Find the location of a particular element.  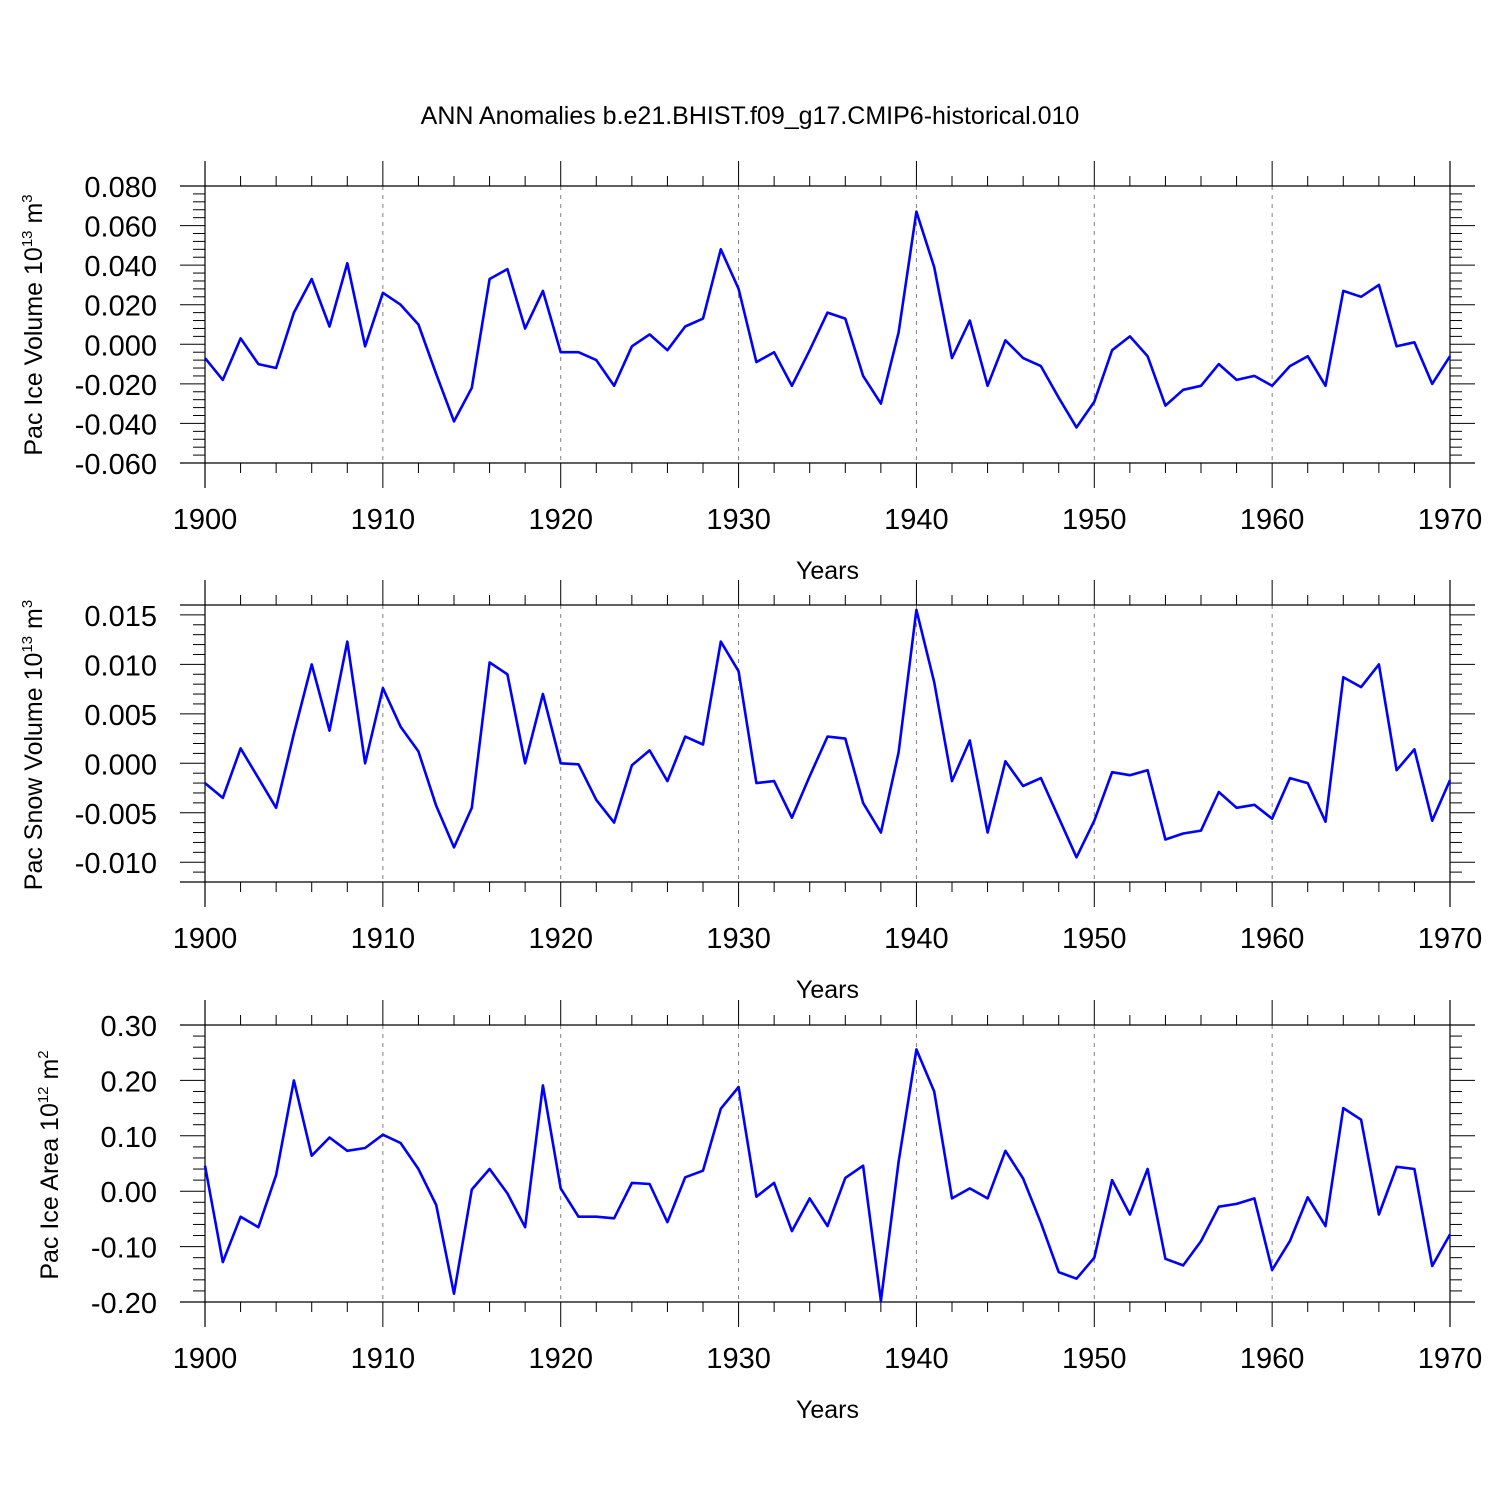

y-tick-label: -0.060 is located at coordinates (116, 465).